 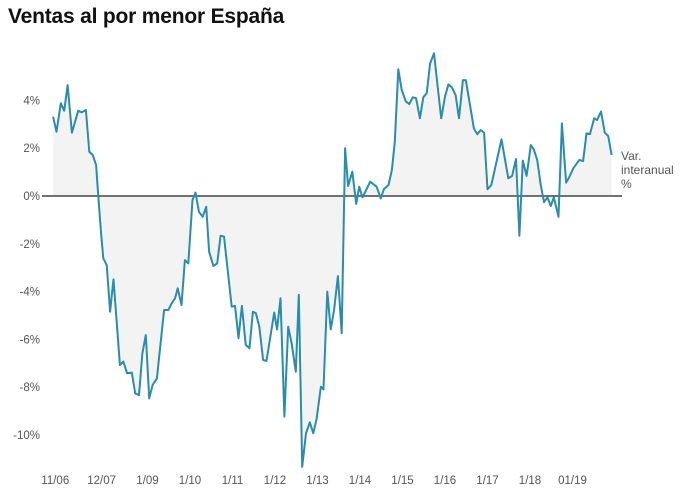 I want to click on series-label: Var. interanual %, so click(x=647, y=170).